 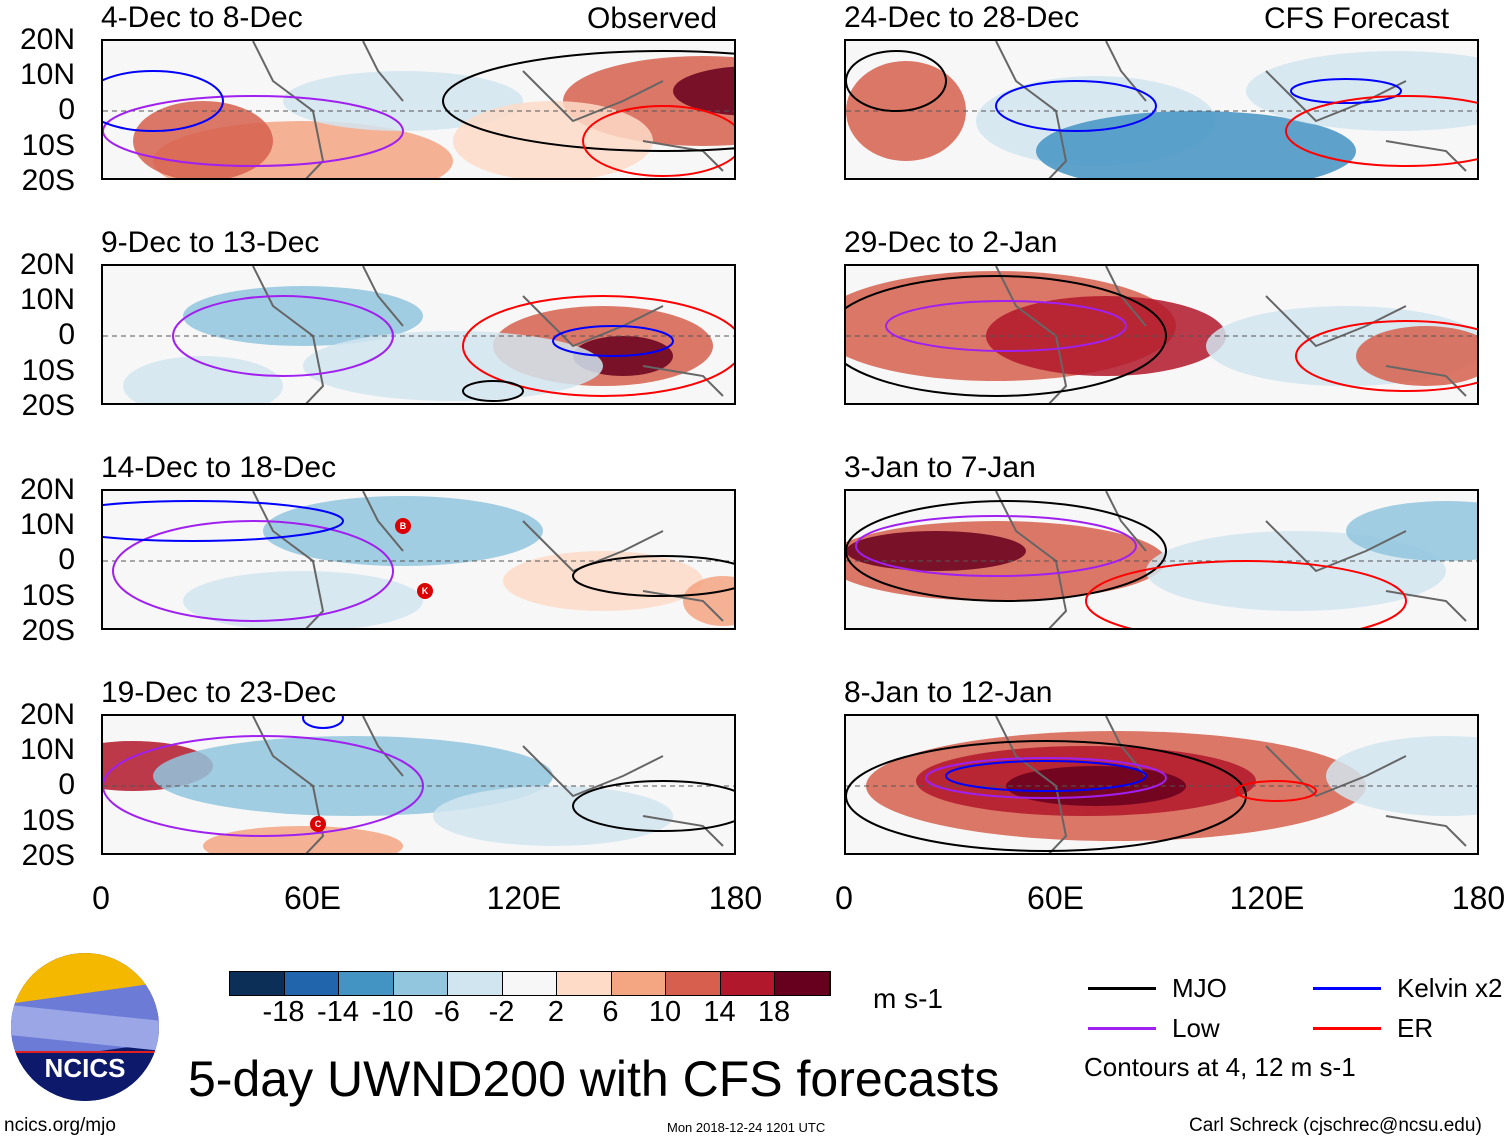 What do you see at coordinates (501, 1012) in the screenshot?
I see `colorbar-tick-label: -2` at bounding box center [501, 1012].